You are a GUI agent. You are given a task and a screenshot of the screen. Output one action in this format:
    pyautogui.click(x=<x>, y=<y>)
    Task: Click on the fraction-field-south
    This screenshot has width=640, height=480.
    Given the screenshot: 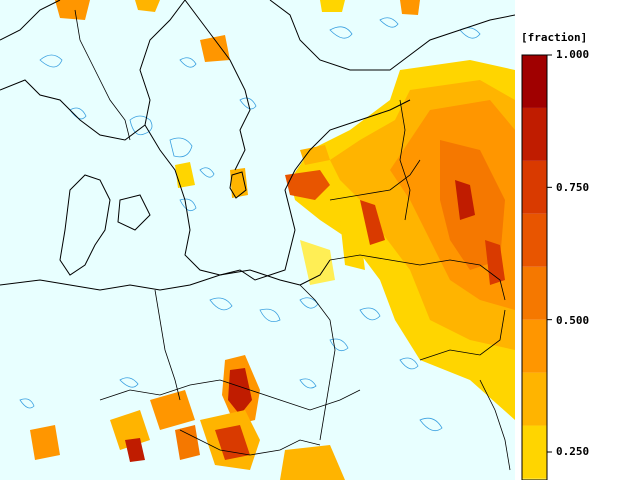 What is the action you would take?
    pyautogui.click(x=187, y=417)
    